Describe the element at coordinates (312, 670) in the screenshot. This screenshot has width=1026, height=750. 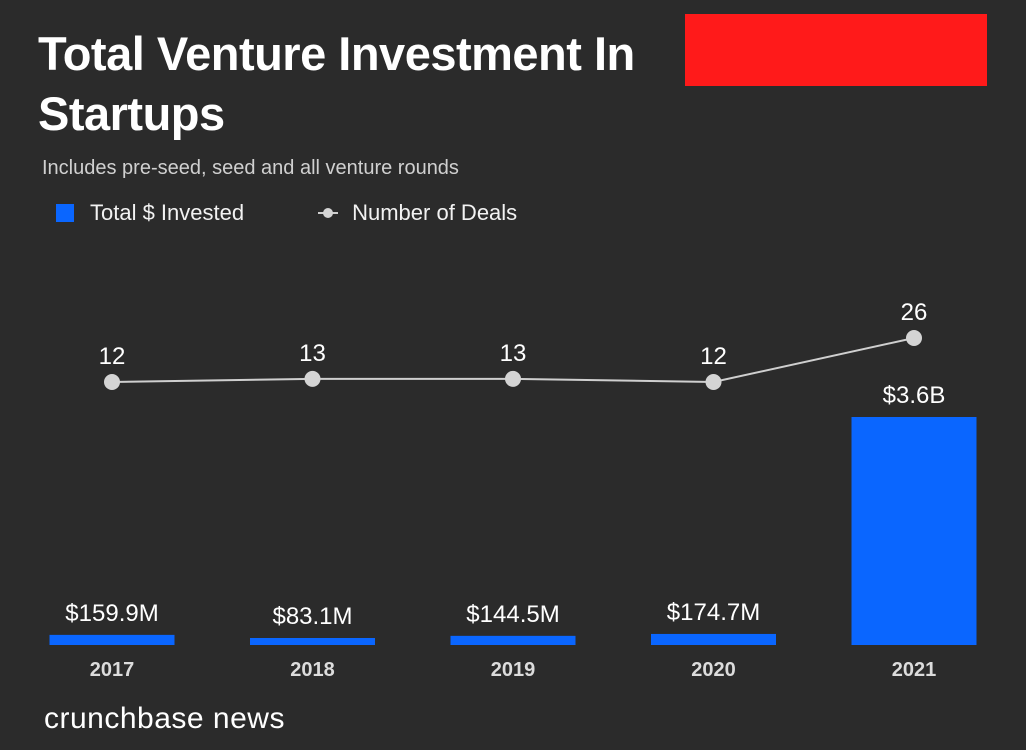
I see `x-tick-2018: 2018` at that location.